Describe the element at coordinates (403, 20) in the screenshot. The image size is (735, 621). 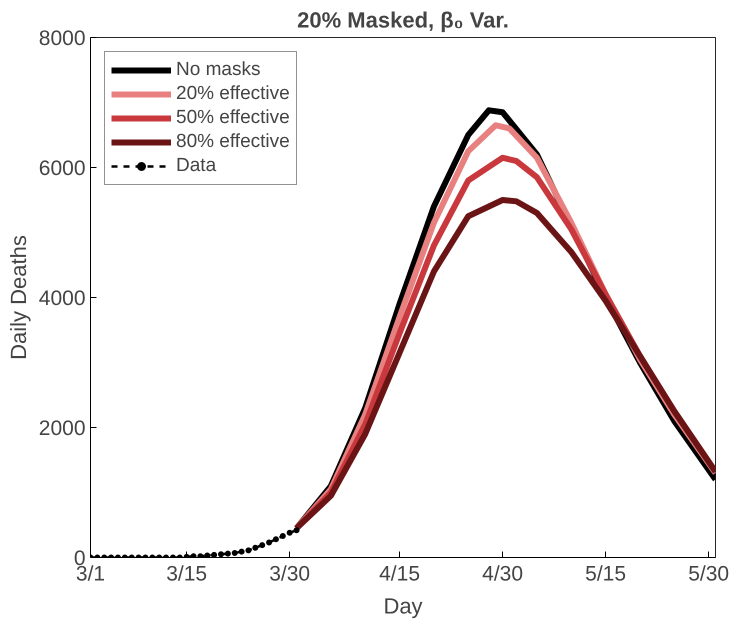
I see `chart-title: 20% Masked, β₀ Var.` at that location.